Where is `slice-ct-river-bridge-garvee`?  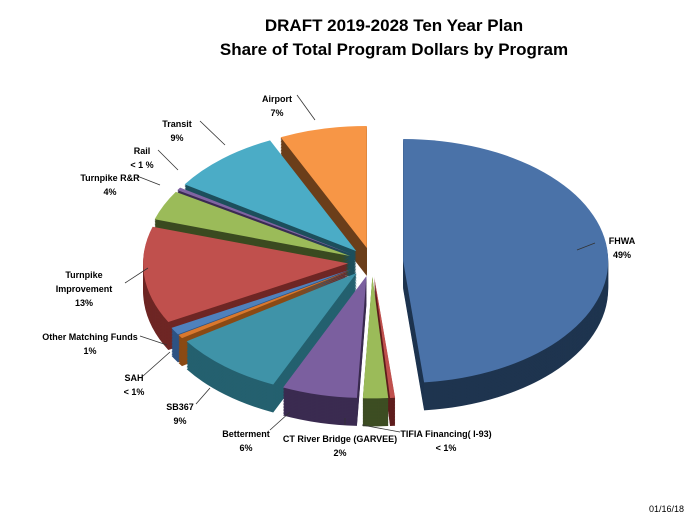
slice-ct-river-bridge-garvee is located at coordinates (375, 351).